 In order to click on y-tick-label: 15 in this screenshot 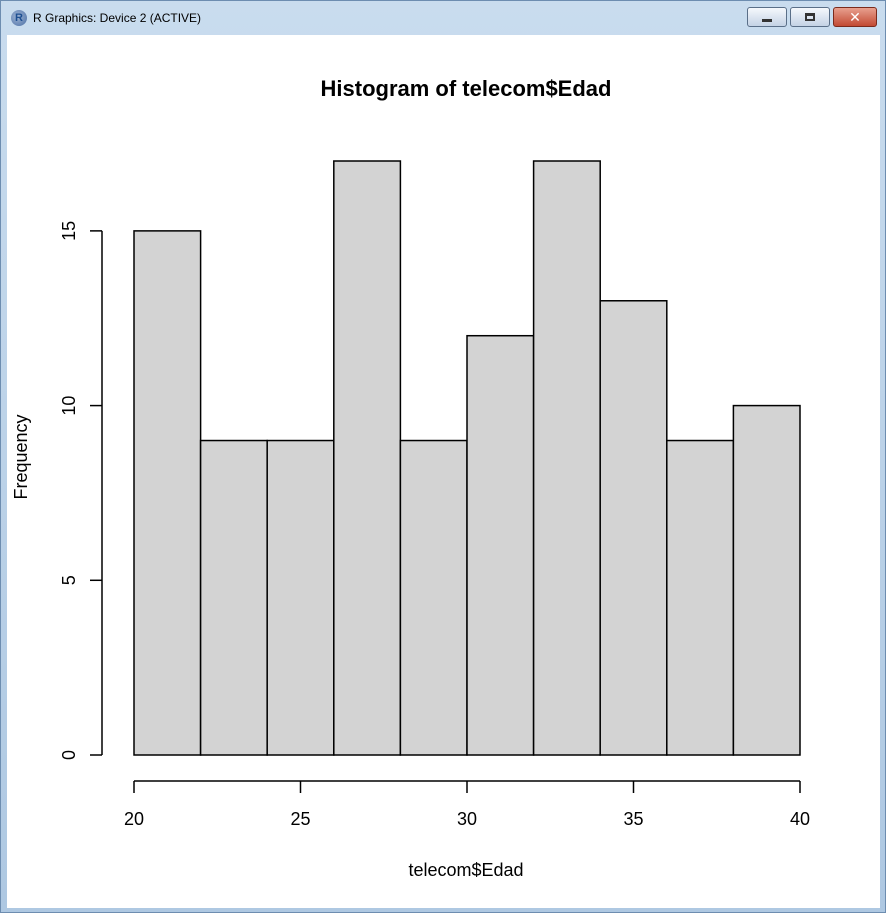, I will do `click(69, 231)`.